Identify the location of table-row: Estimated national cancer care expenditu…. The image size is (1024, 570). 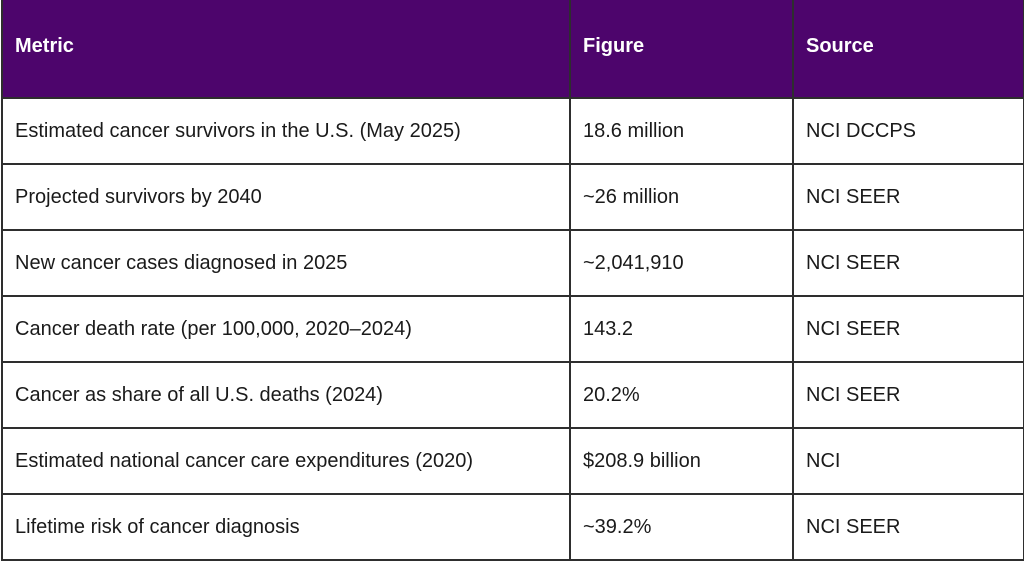
(512, 461).